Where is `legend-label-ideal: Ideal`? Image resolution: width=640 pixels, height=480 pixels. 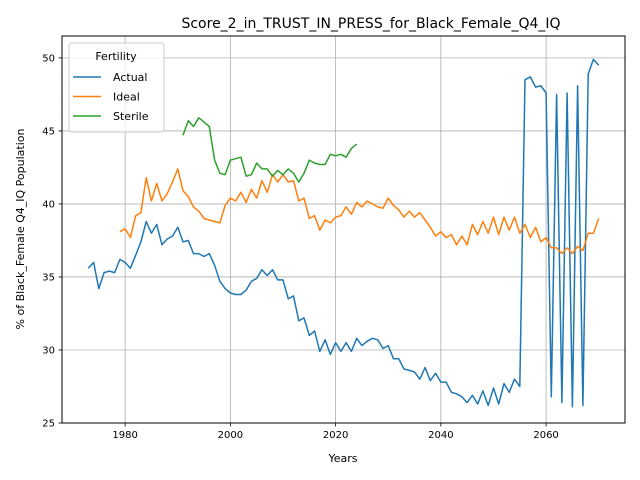
legend-label-ideal: Ideal is located at coordinates (126, 97).